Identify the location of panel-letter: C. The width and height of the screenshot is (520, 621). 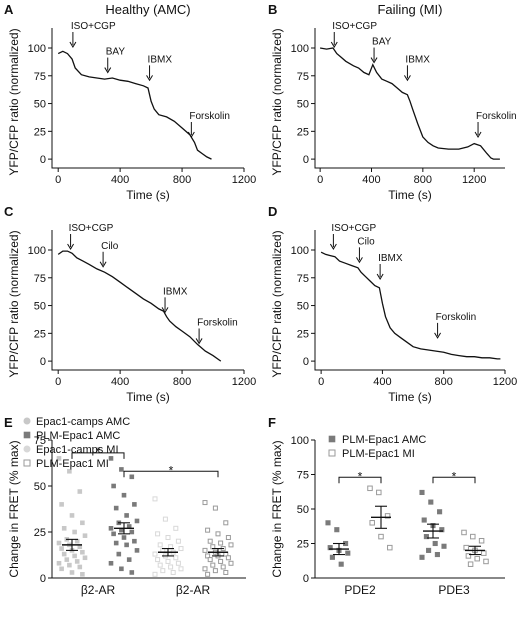
(9, 211).